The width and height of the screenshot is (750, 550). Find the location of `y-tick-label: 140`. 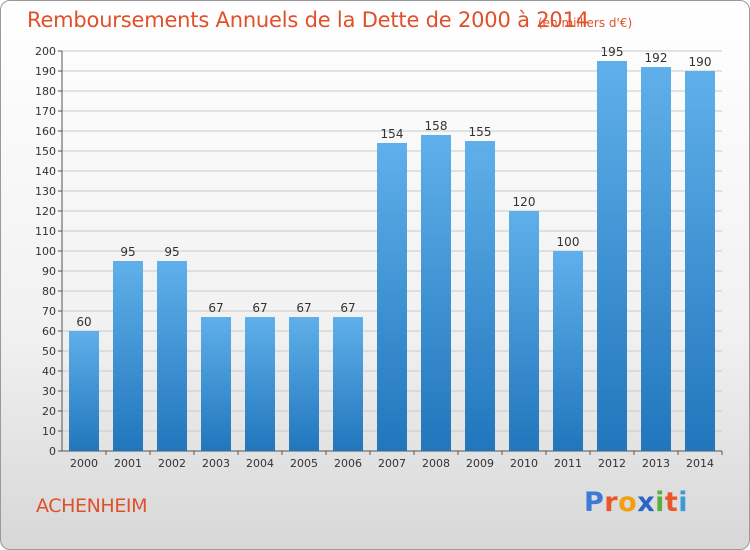

y-tick-label: 140 is located at coordinates (45, 171).